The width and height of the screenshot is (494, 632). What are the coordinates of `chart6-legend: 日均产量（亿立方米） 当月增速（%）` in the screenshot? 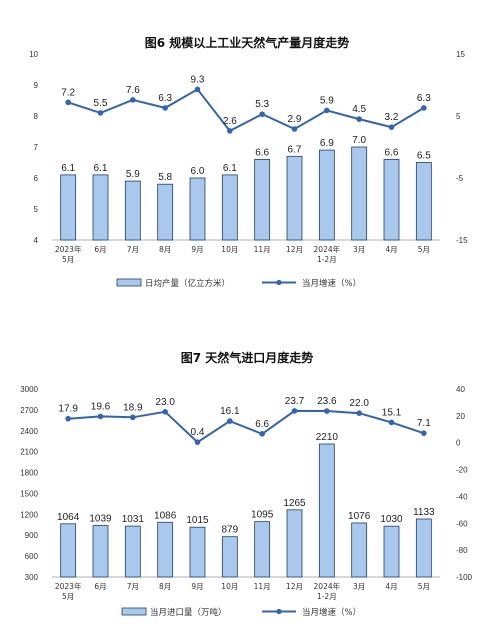 It's located at (238, 283).